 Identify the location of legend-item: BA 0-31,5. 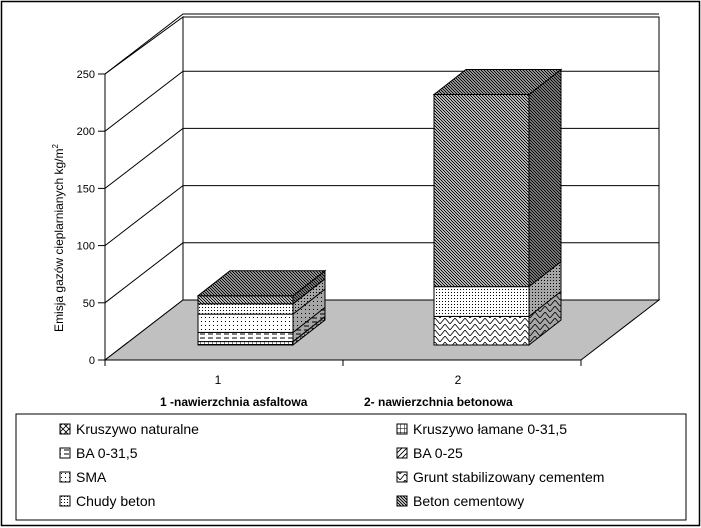
(98, 453).